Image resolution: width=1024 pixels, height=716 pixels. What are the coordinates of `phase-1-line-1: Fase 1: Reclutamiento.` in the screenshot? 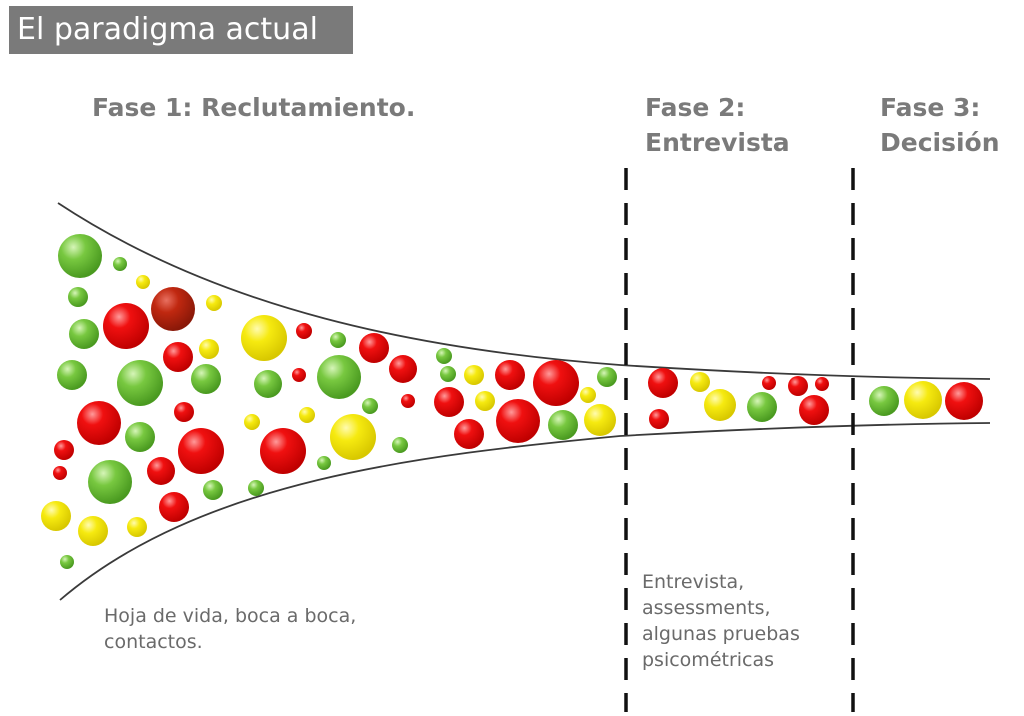 It's located at (254, 107).